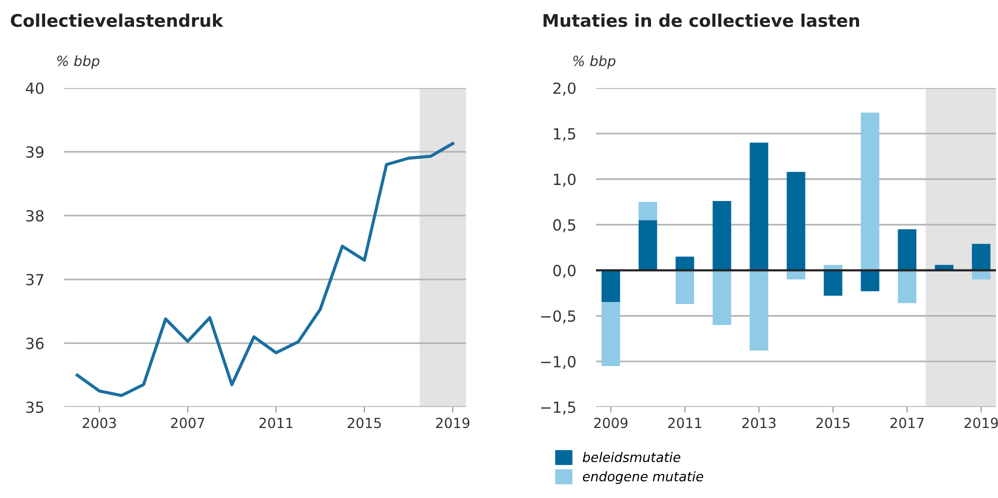 This screenshot has width=998, height=498. What do you see at coordinates (564, 89) in the screenshot?
I see `y-tick-label: 2,0` at bounding box center [564, 89].